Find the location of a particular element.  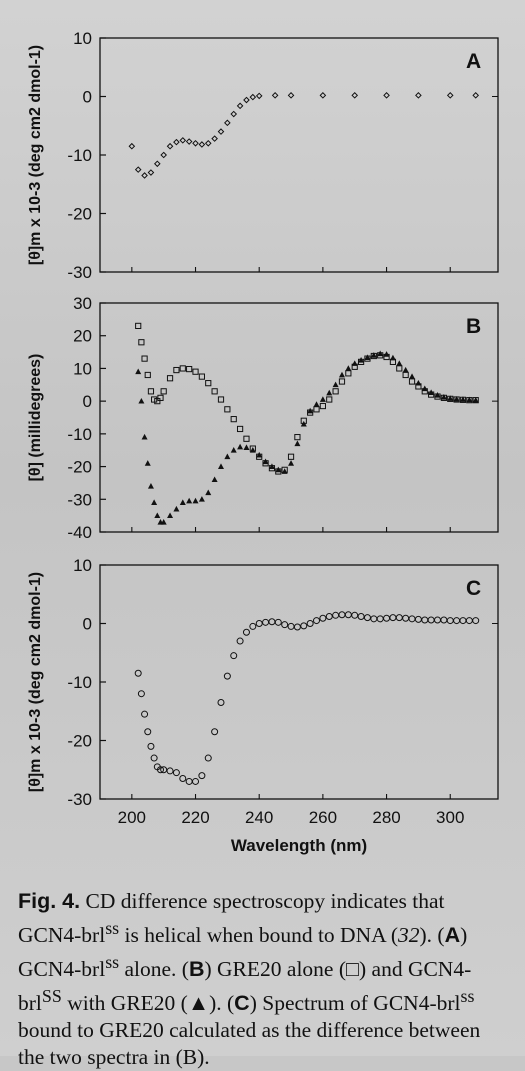

caption-text-7: with GRE20 (▲). ( is located at coordinates (148, 1003).